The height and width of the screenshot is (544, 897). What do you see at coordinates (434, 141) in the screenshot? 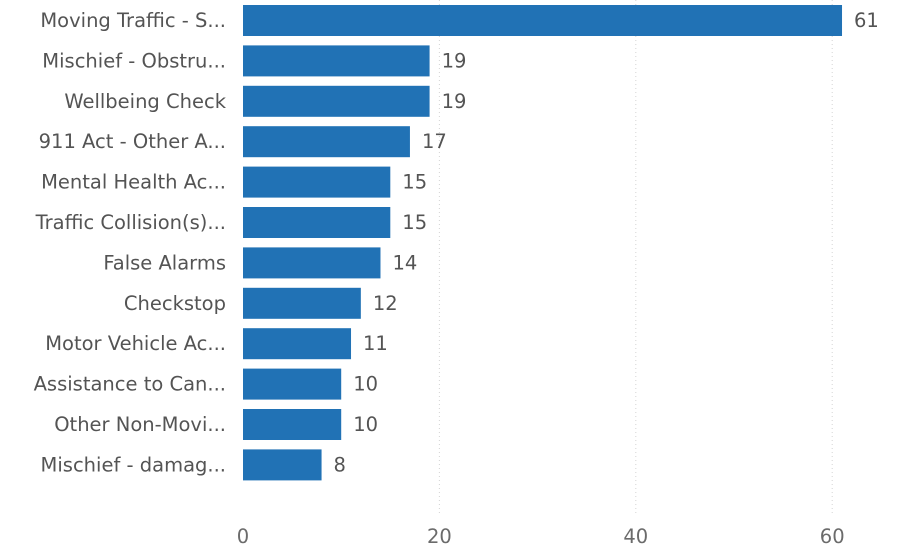
I see `data-label: 17` at bounding box center [434, 141].